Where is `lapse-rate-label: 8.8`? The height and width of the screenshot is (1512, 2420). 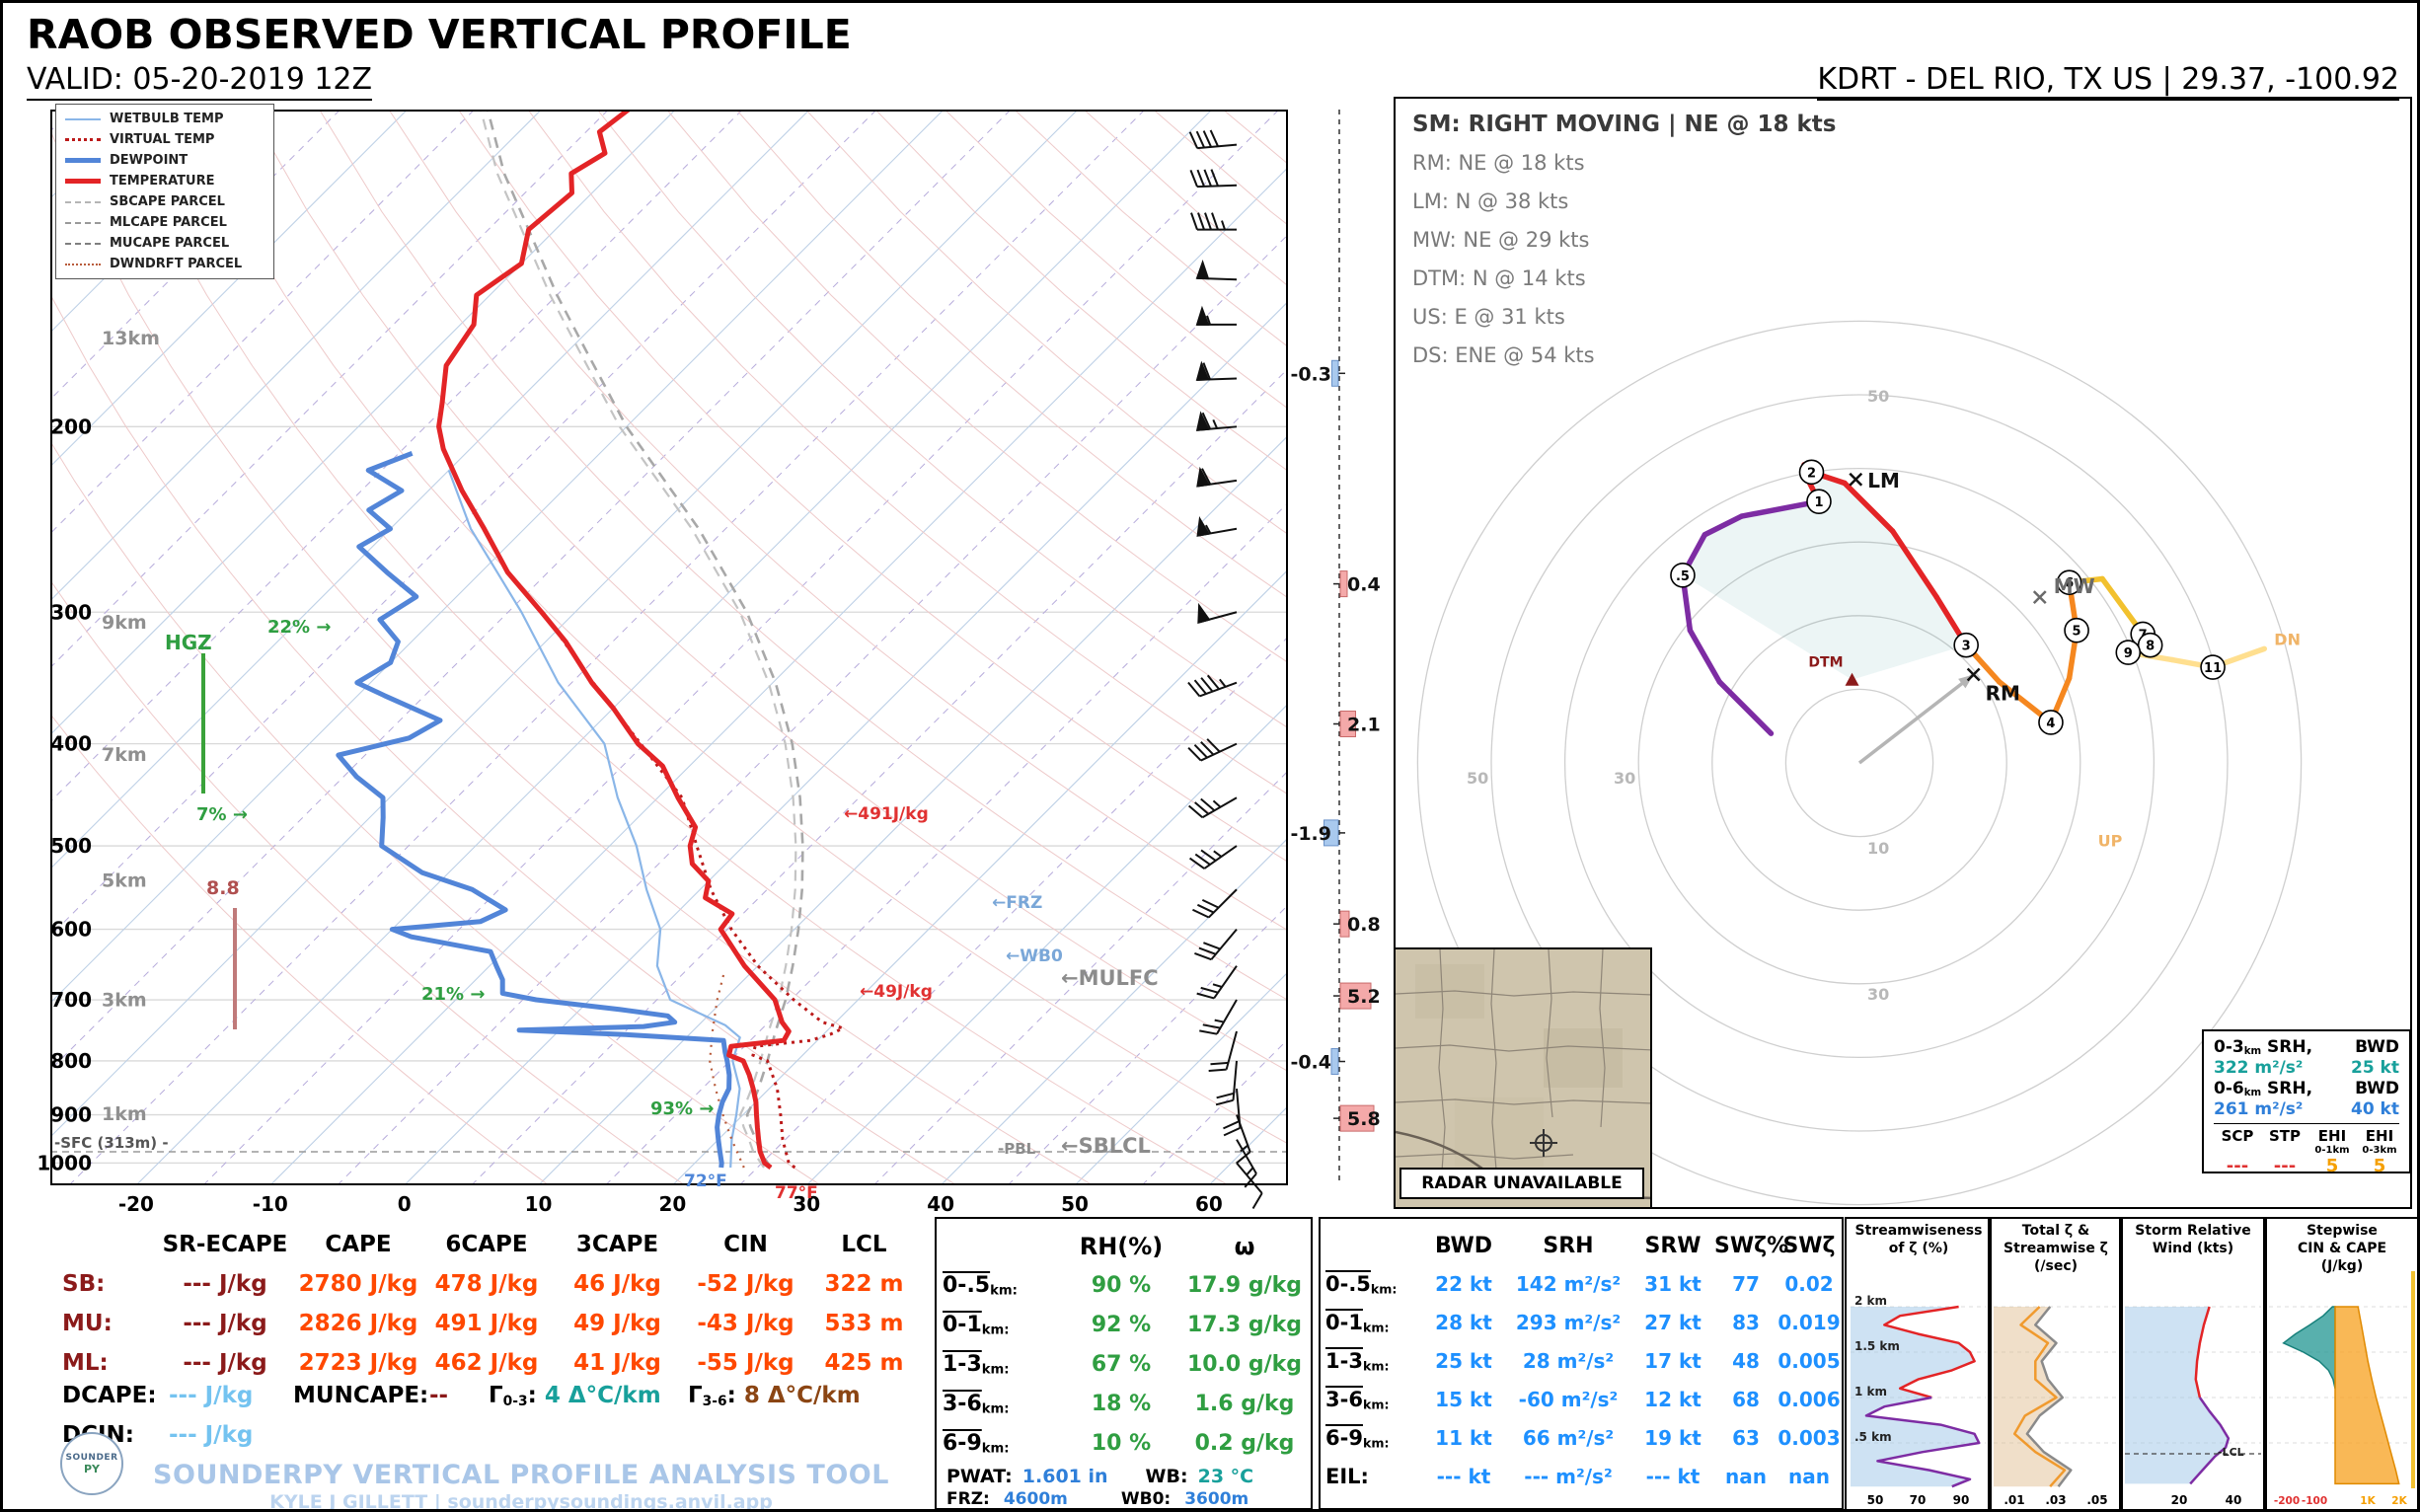
lapse-rate-label: 8.8 is located at coordinates (223, 888).